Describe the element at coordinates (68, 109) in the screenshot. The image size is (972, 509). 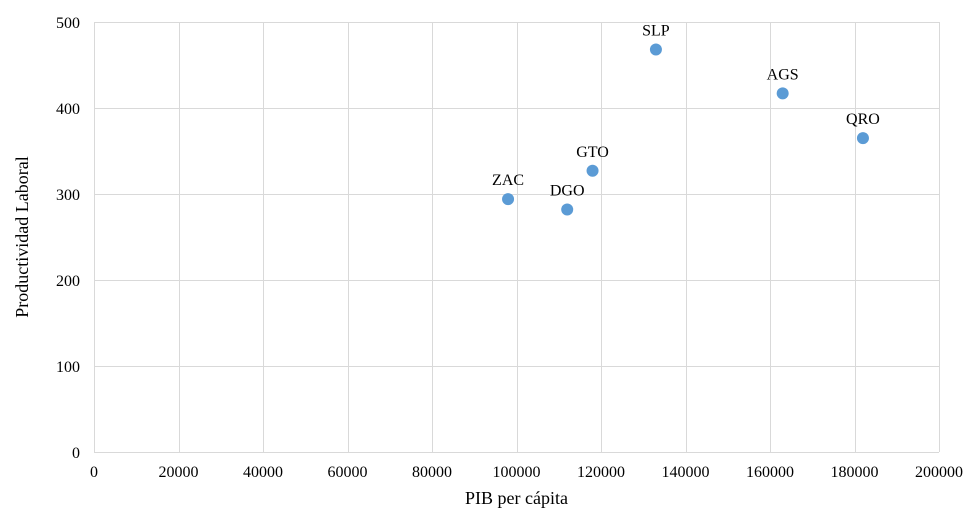
I see `y-tick-label: 400` at that location.